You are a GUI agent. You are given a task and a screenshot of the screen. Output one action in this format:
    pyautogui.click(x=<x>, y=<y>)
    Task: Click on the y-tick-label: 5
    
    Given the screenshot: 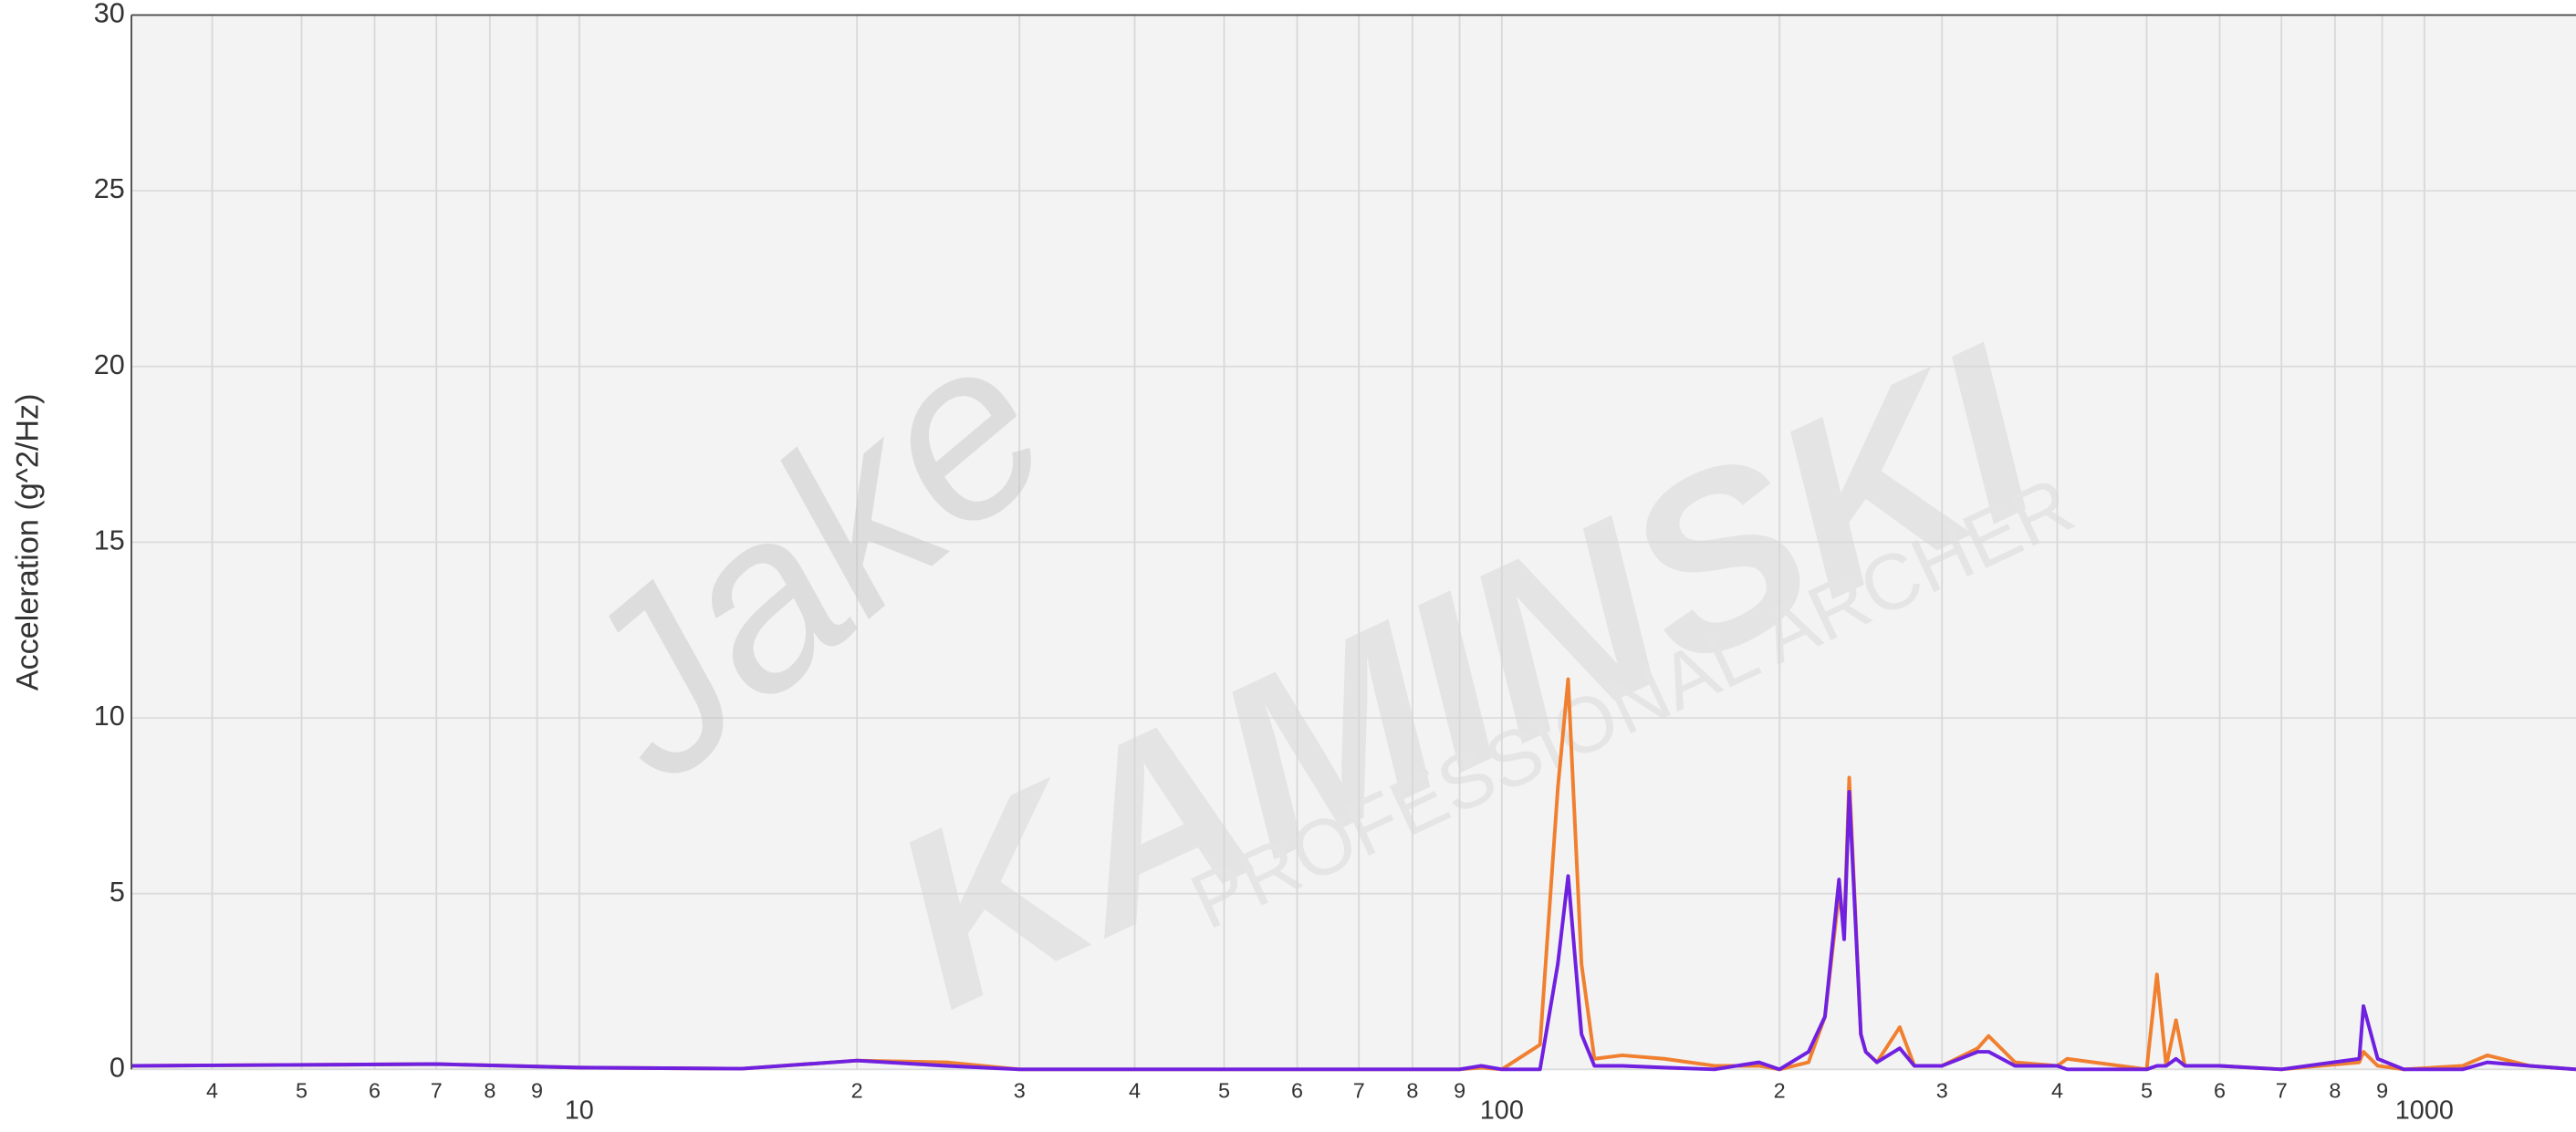 What is the action you would take?
    pyautogui.click(x=117, y=892)
    